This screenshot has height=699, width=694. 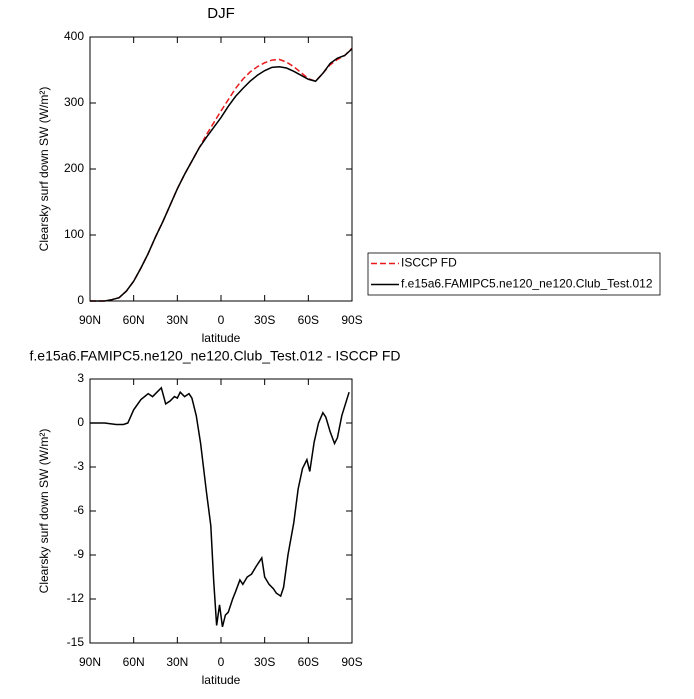 What do you see at coordinates (74, 234) in the screenshot?
I see `y-tick-label: 100` at bounding box center [74, 234].